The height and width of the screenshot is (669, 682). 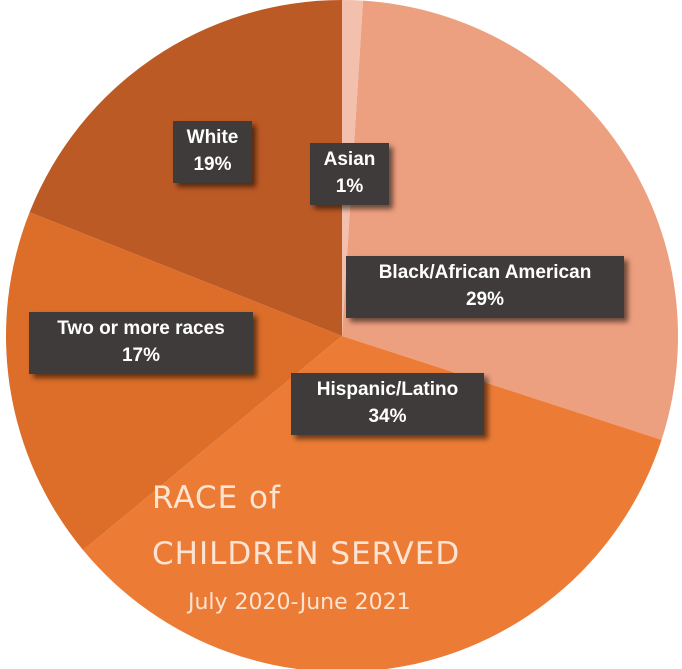 I want to click on slice-label-white-pct: 19%, so click(x=212, y=164).